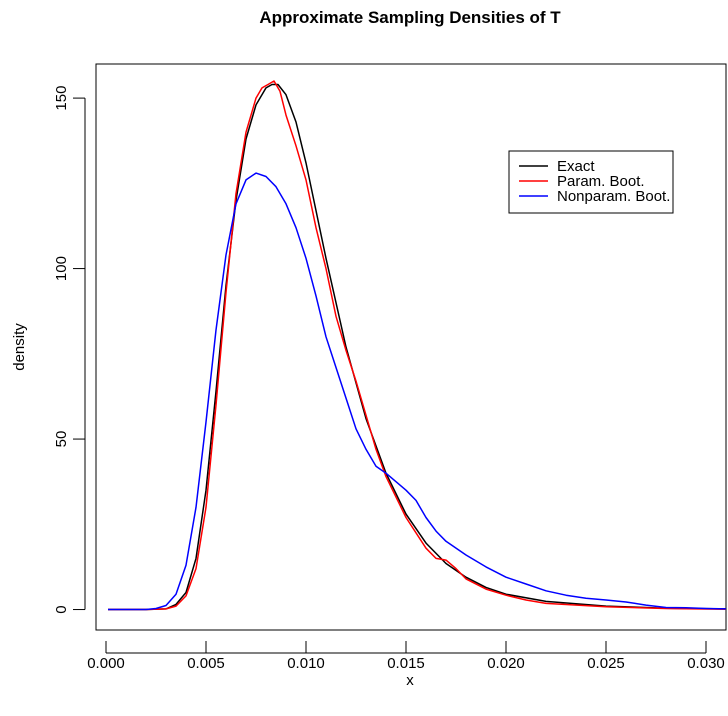 This screenshot has width=728, height=716. I want to click on legend-label-nonparam-boot: Nonparam. Boot., so click(613, 196).